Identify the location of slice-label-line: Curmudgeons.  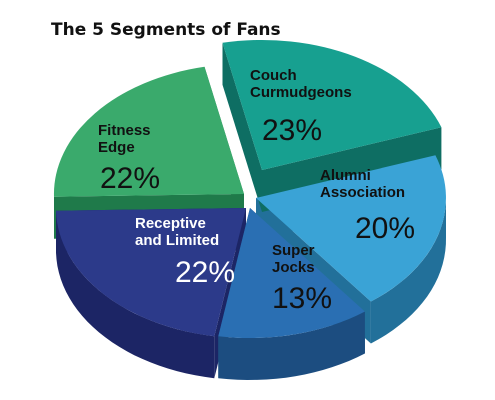
(301, 92).